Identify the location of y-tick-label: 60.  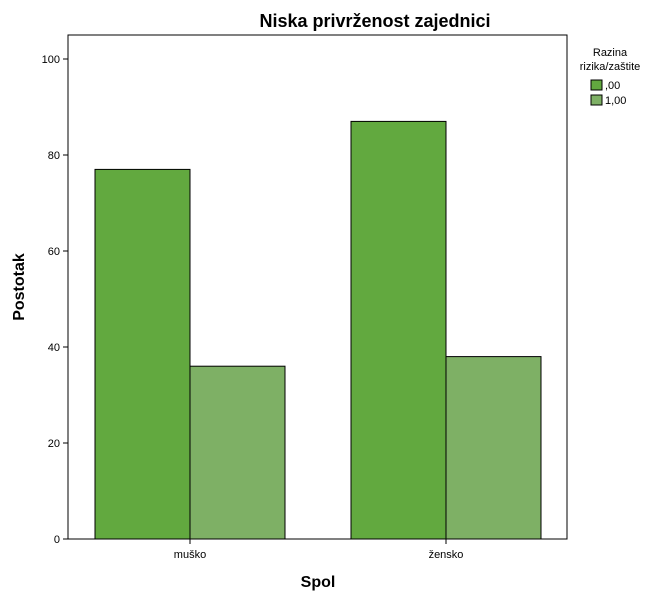
(54, 252).